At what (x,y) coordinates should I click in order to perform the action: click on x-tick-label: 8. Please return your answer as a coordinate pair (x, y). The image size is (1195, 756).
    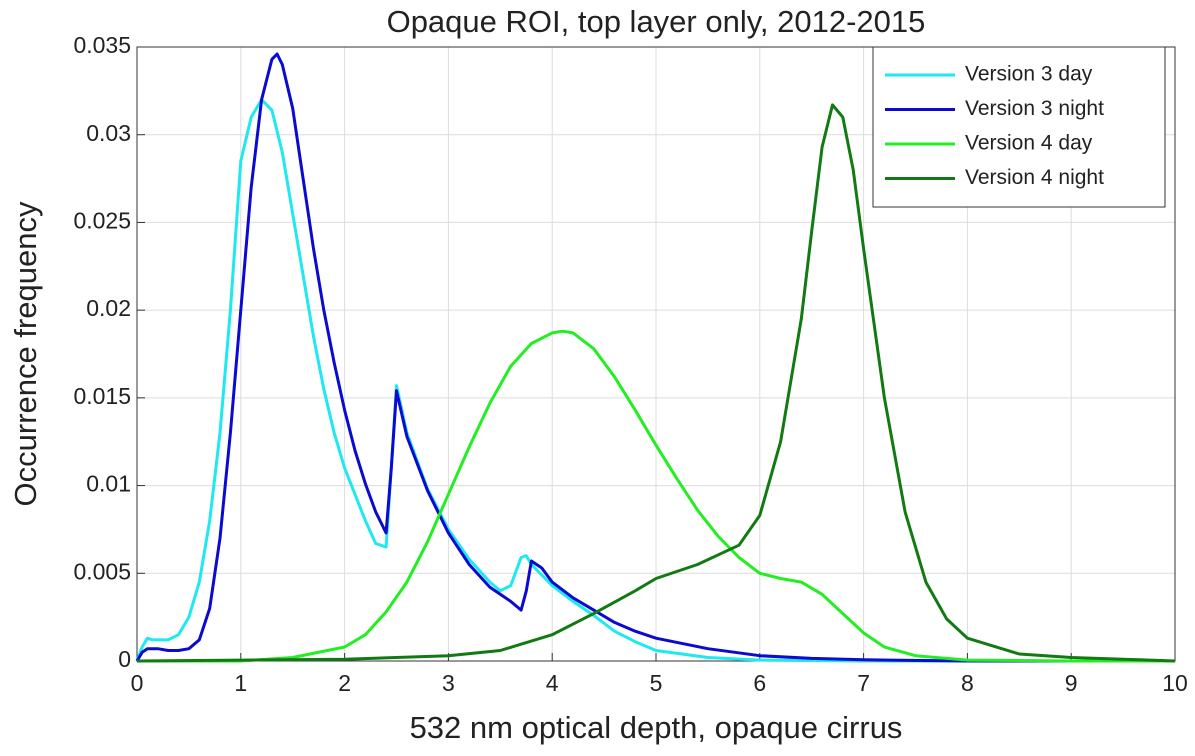
    Looking at the image, I should click on (967, 683).